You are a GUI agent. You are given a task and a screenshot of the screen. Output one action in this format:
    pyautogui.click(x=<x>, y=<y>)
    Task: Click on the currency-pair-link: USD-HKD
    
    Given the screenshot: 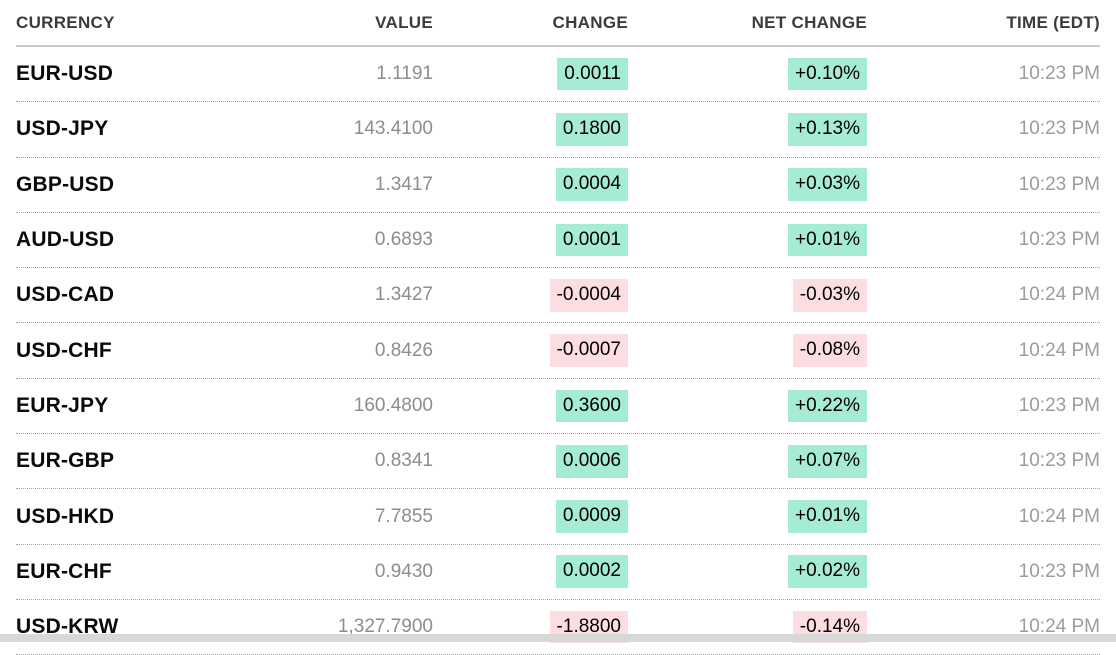 What is the action you would take?
    pyautogui.click(x=65, y=516)
    